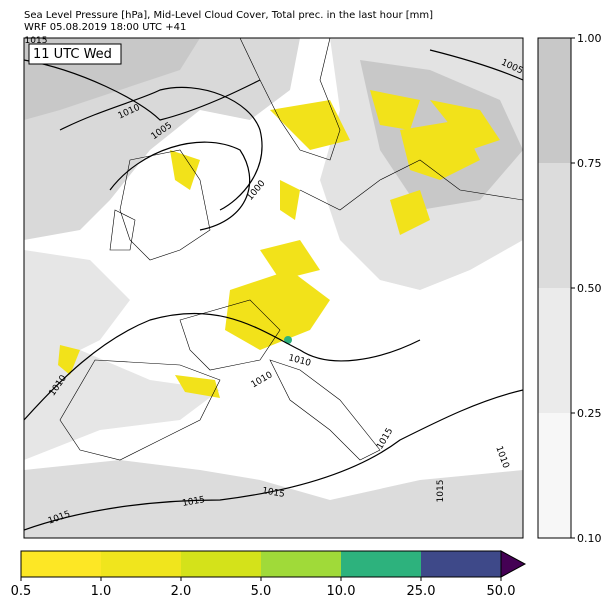  Describe the element at coordinates (501, 591) in the screenshot. I see `precip-tick-label: 50.0` at that location.